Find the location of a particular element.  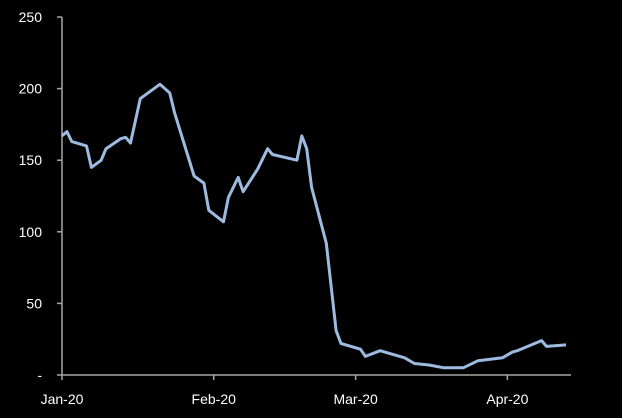

y-tick-label: - is located at coordinates (39, 375).